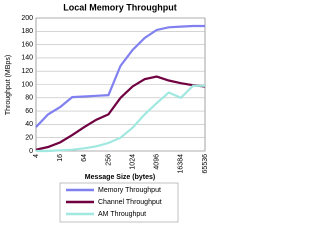  What do you see at coordinates (27, 44) in the screenshot?
I see `y-tick-label: 160` at bounding box center [27, 44].